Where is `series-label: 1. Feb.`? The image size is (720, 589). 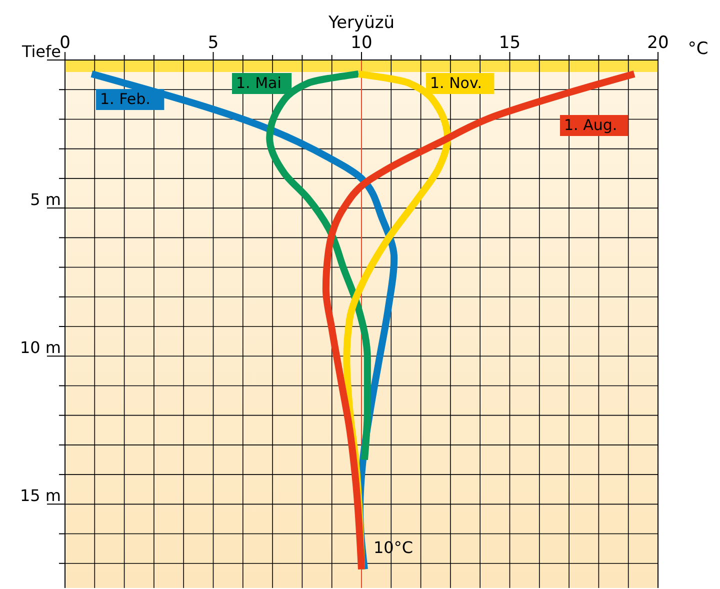
series-label: 1. Feb. is located at coordinates (125, 99).